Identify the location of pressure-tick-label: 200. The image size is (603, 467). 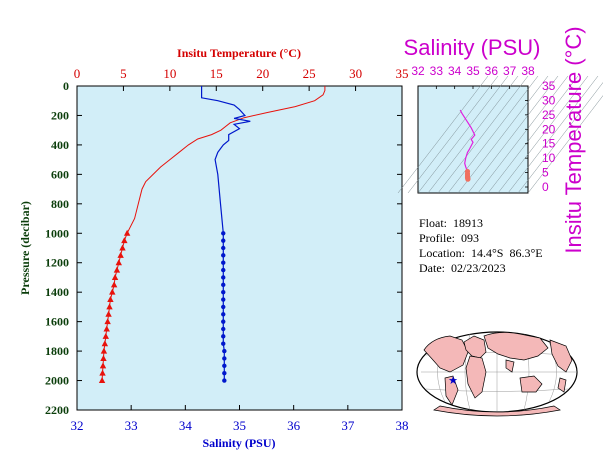
(60, 115).